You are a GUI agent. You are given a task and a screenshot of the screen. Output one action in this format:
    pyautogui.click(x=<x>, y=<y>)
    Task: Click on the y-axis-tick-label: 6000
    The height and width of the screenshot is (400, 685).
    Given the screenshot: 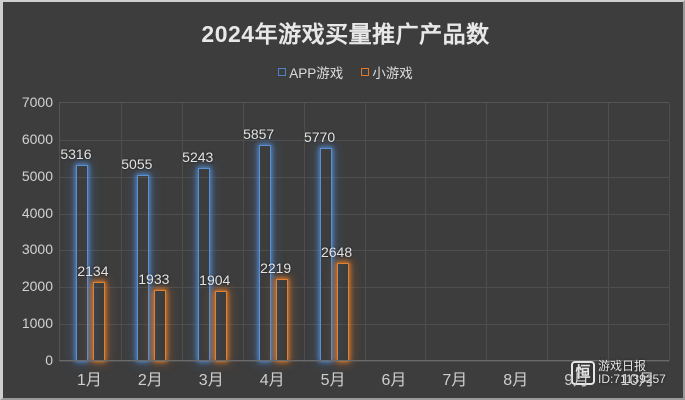 What is the action you would take?
    pyautogui.click(x=37, y=138)
    